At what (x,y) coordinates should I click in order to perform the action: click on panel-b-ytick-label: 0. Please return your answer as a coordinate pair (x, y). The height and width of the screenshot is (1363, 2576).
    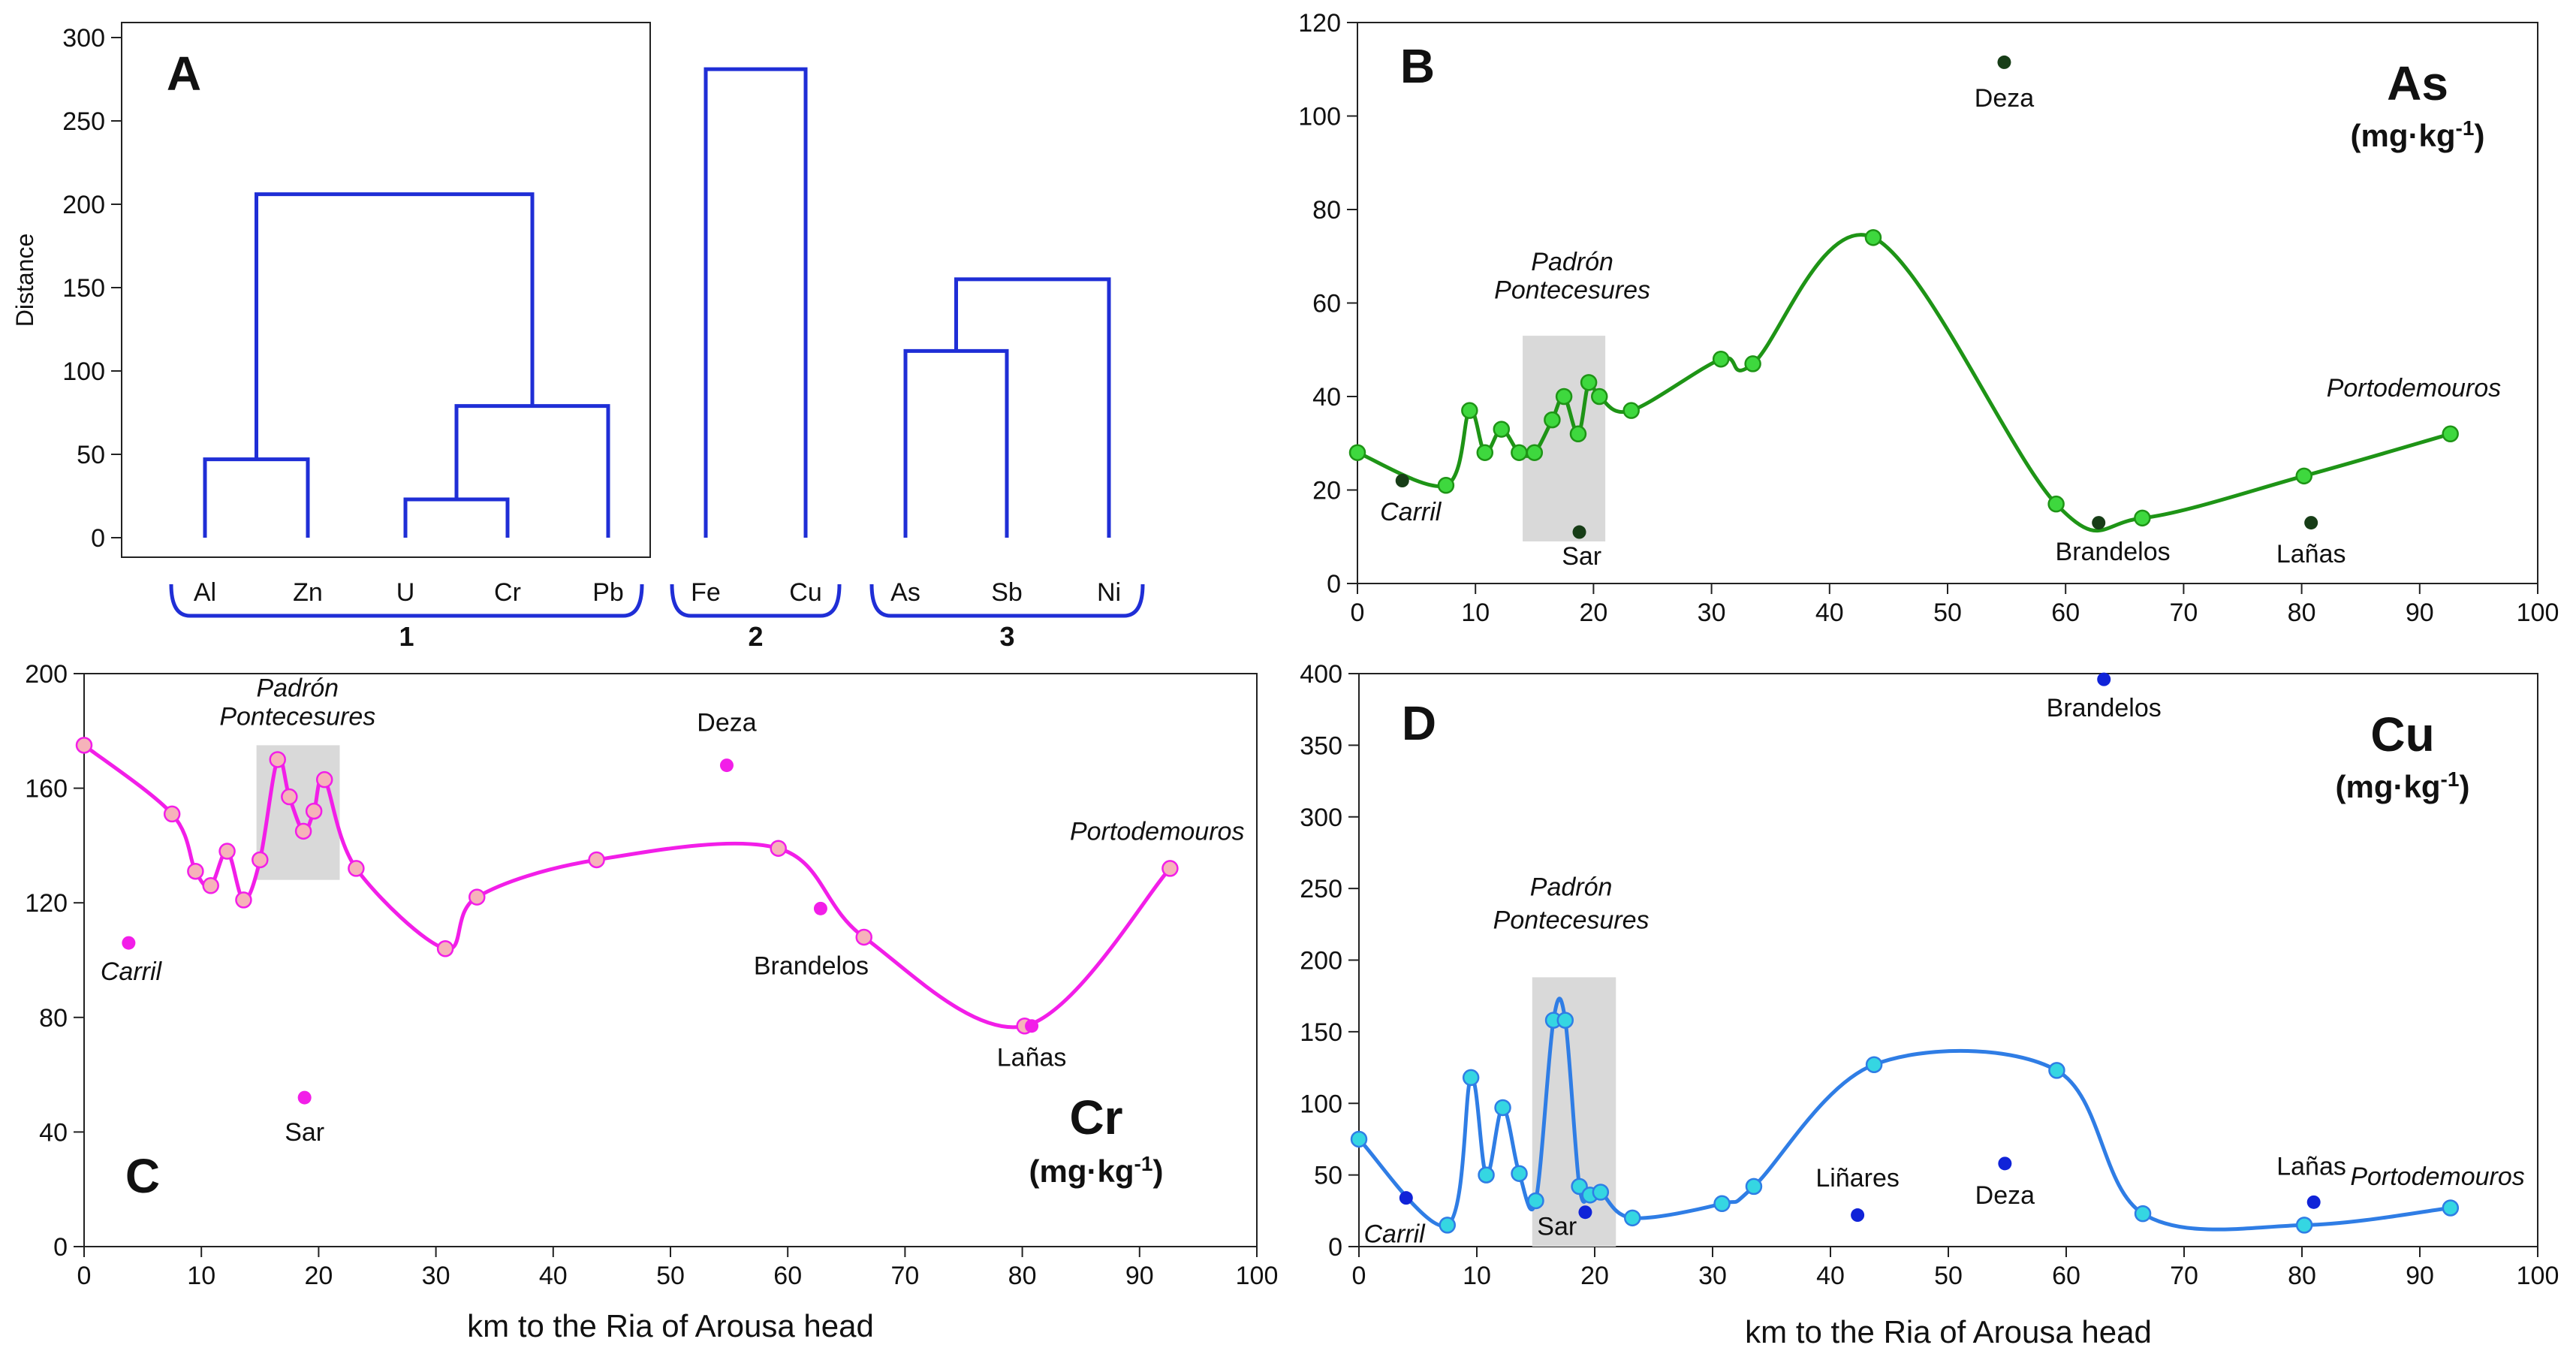
    Looking at the image, I should click on (1334, 584).